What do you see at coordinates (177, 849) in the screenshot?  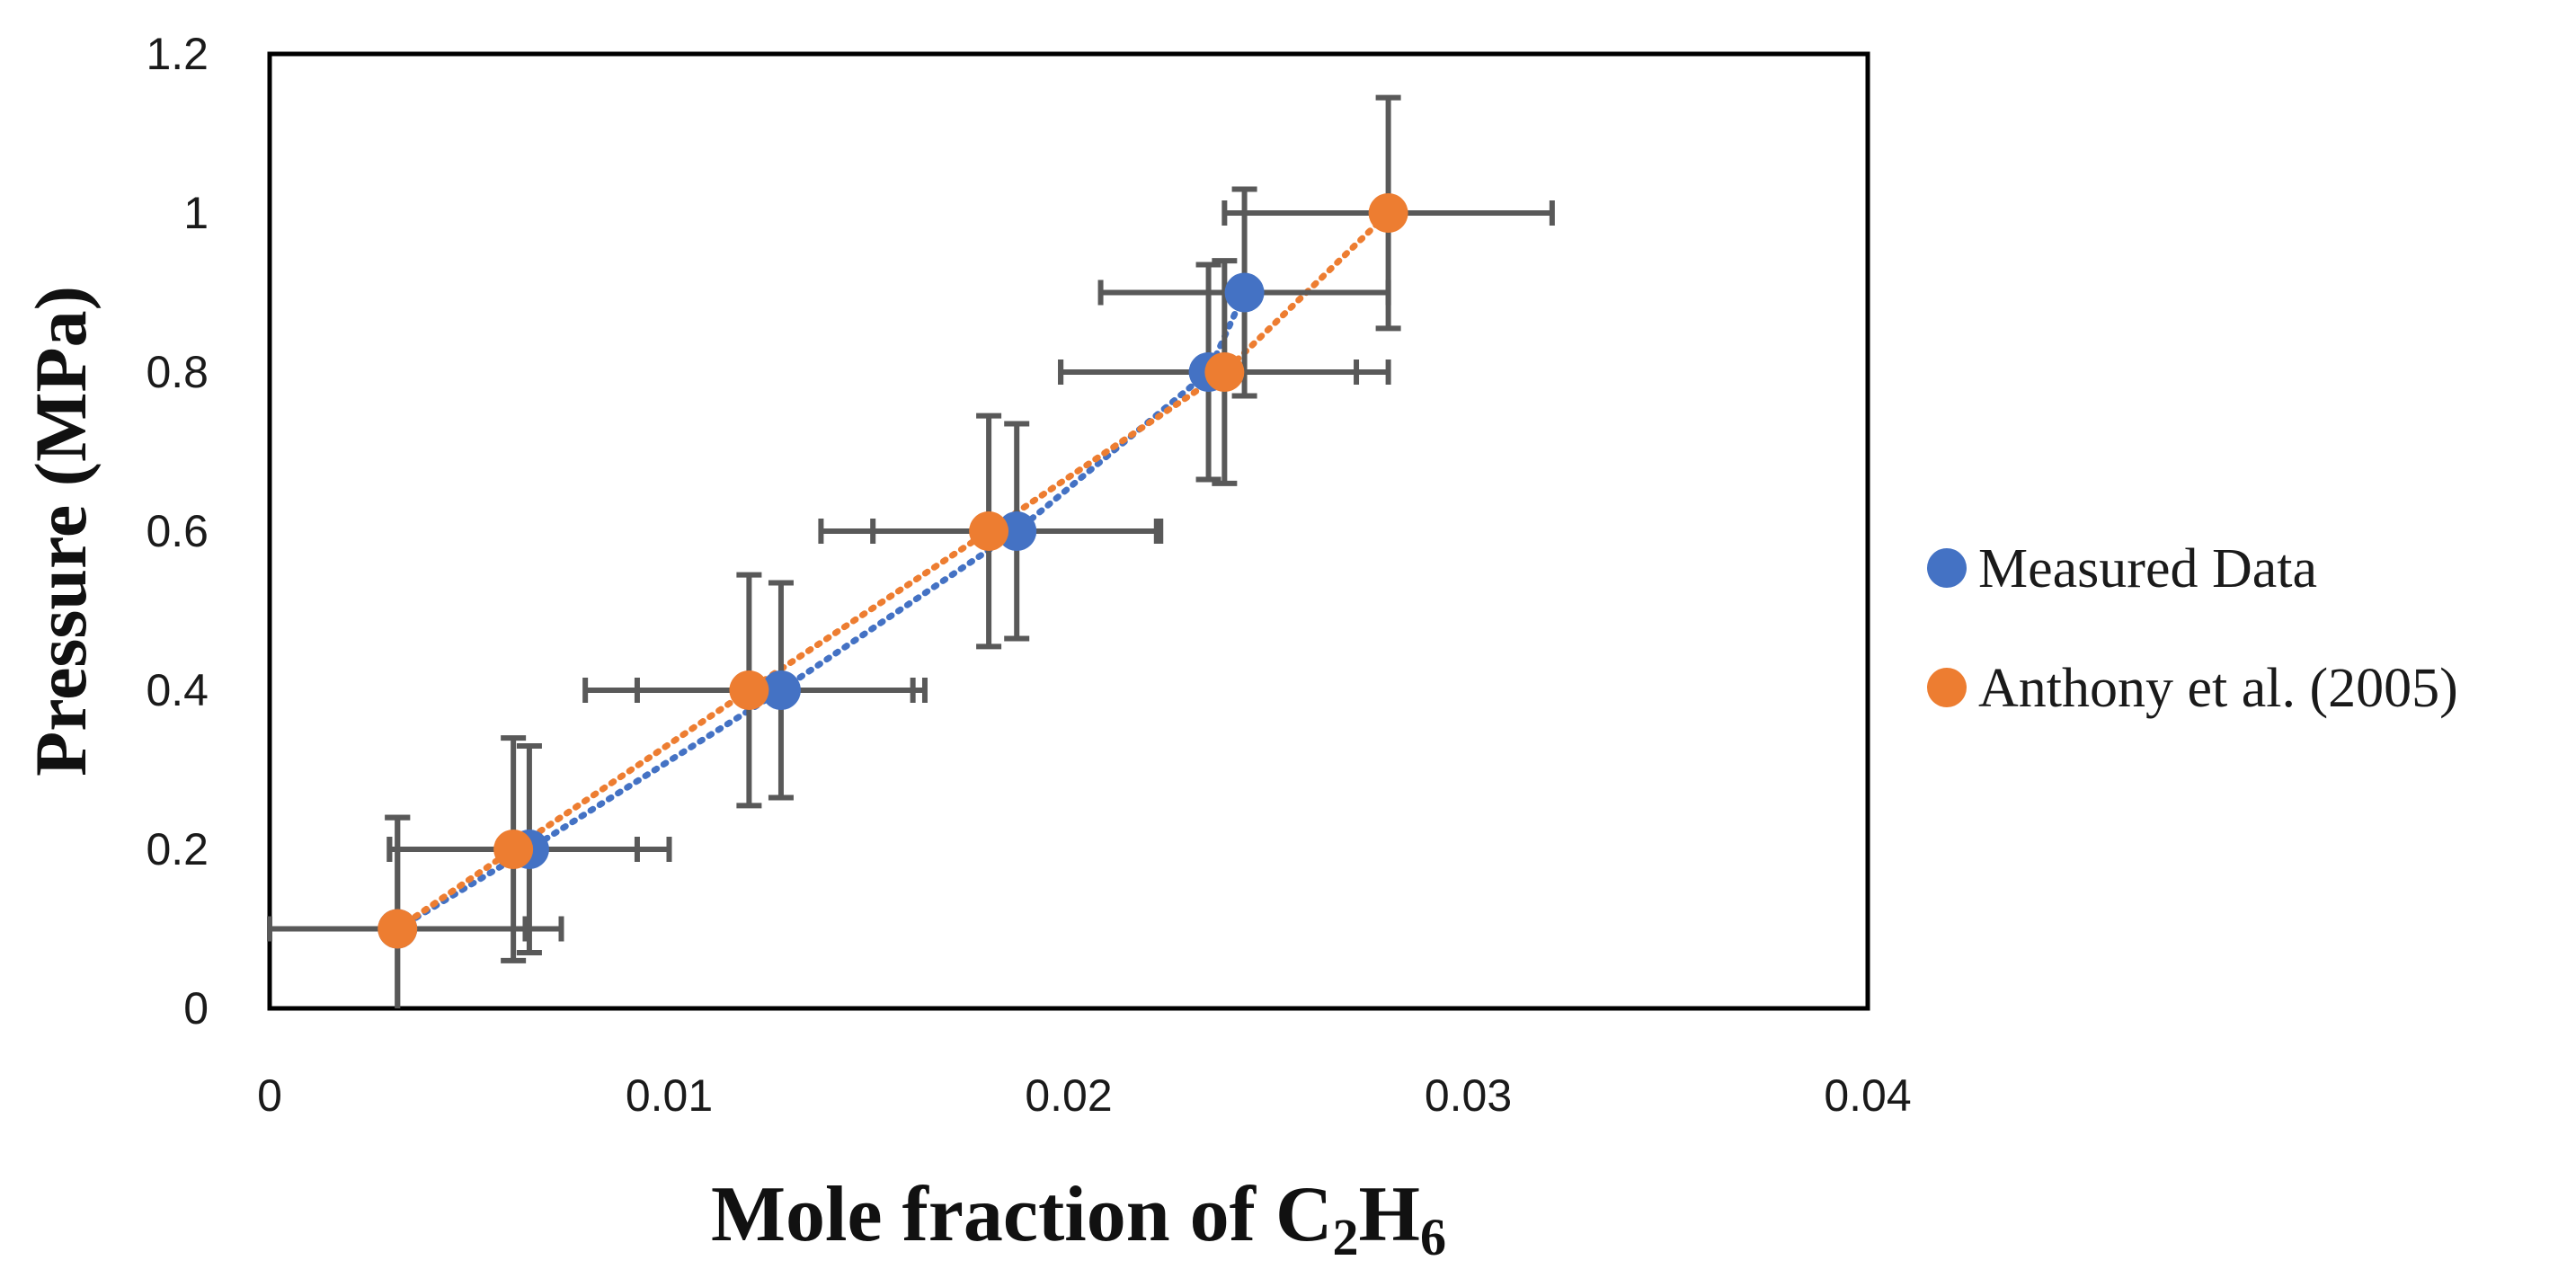 I see `y-tick-label: 0.2` at bounding box center [177, 849].